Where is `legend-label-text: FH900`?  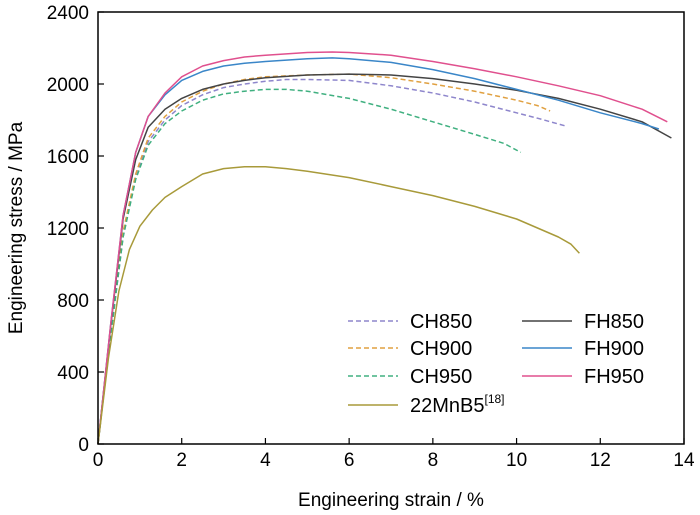
legend-label-text: FH900 is located at coordinates (614, 349).